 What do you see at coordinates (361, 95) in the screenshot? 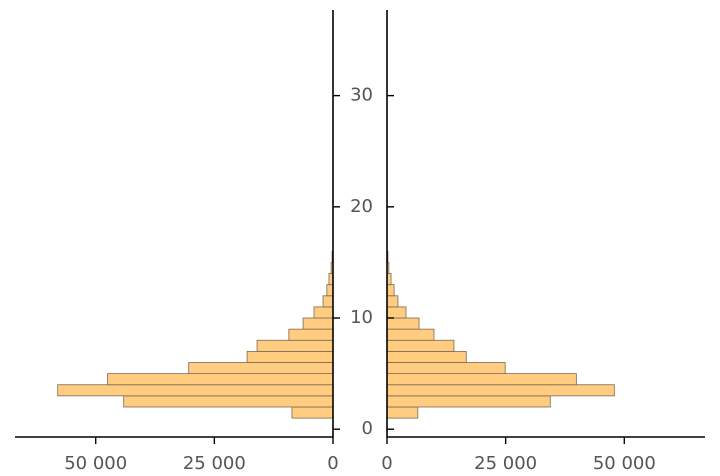
I see `y-tick-label: 30` at bounding box center [361, 95].